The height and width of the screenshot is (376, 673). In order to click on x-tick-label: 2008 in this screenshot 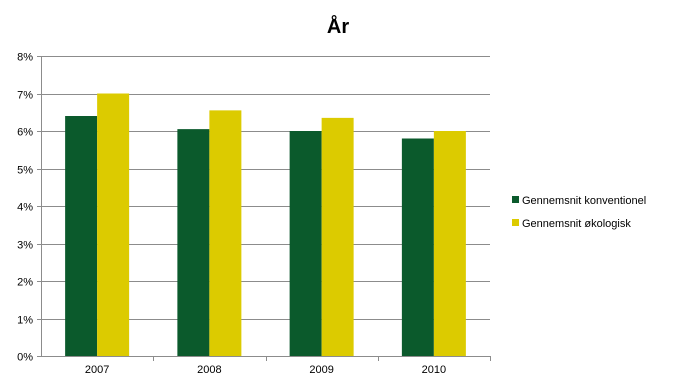, I will do `click(209, 370)`.